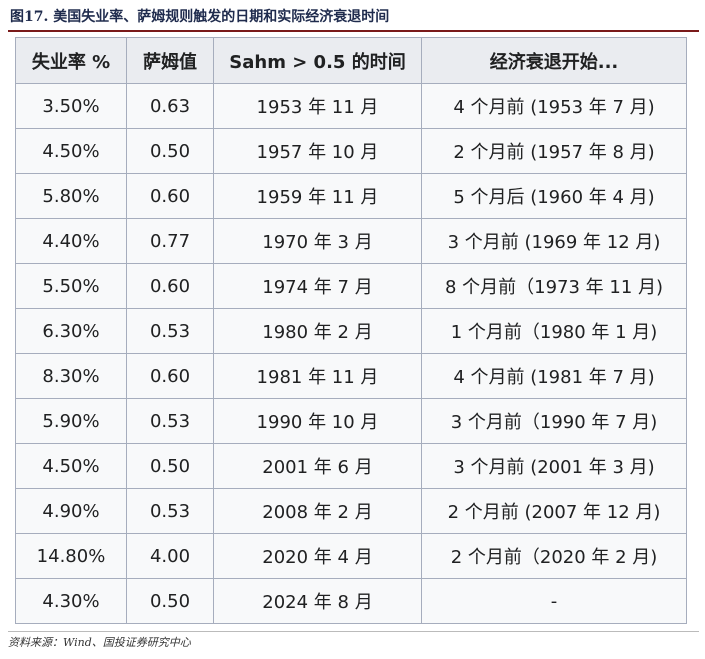  I want to click on sahm-value-cell: 4.00, so click(170, 556).